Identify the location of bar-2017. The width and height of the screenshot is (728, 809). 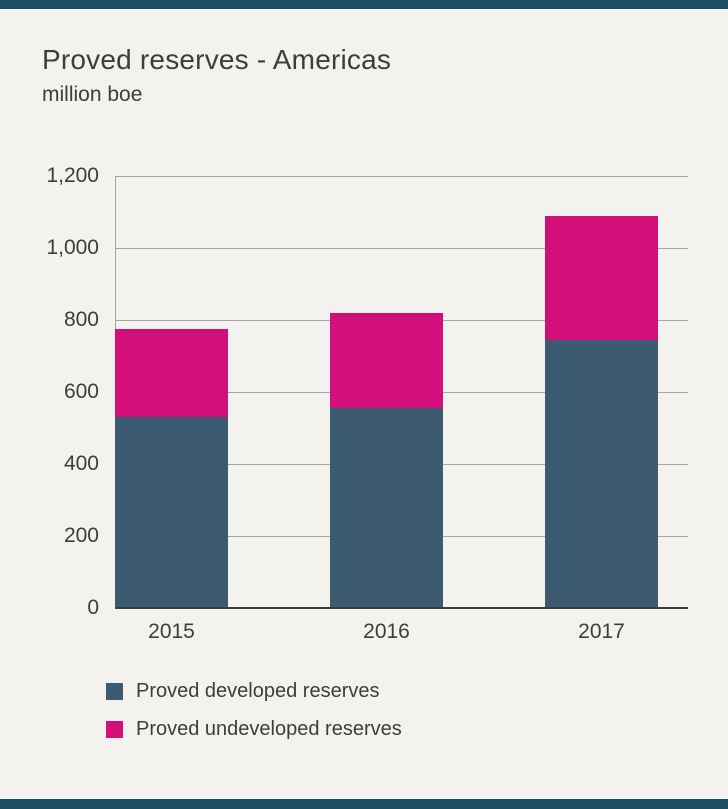
(601, 392).